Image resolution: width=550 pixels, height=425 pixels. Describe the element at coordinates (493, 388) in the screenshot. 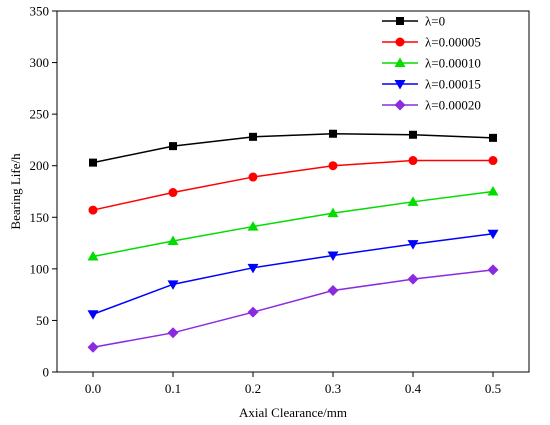

I see `x-tick-label: 0.5` at that location.